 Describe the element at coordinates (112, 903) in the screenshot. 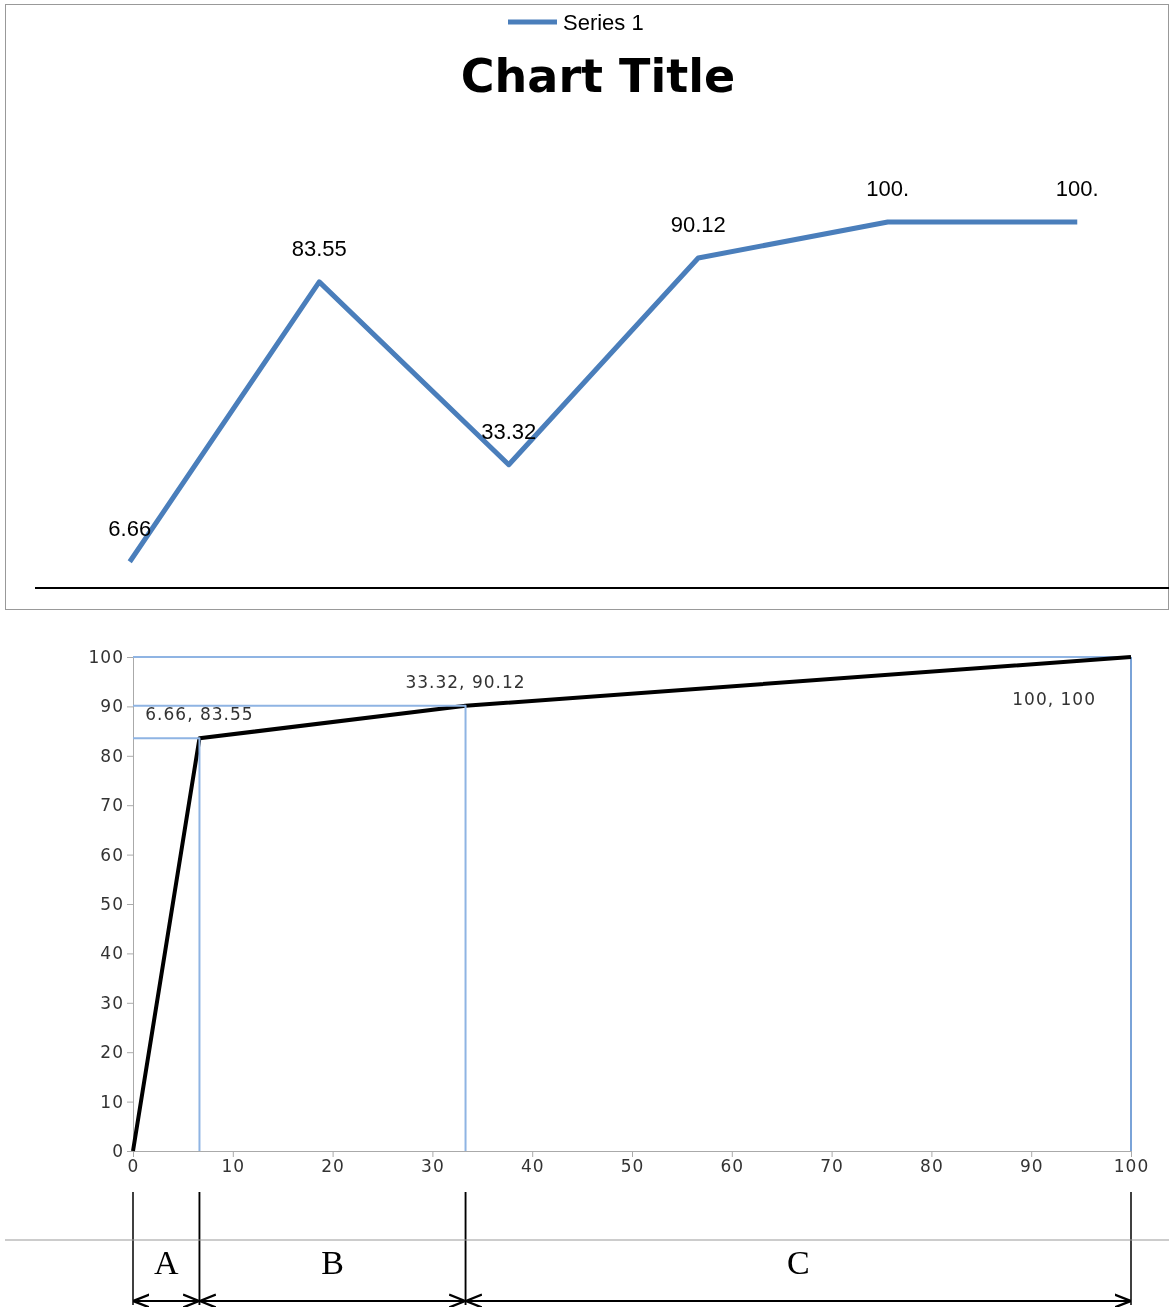

I see `y-tick-label: 50` at that location.